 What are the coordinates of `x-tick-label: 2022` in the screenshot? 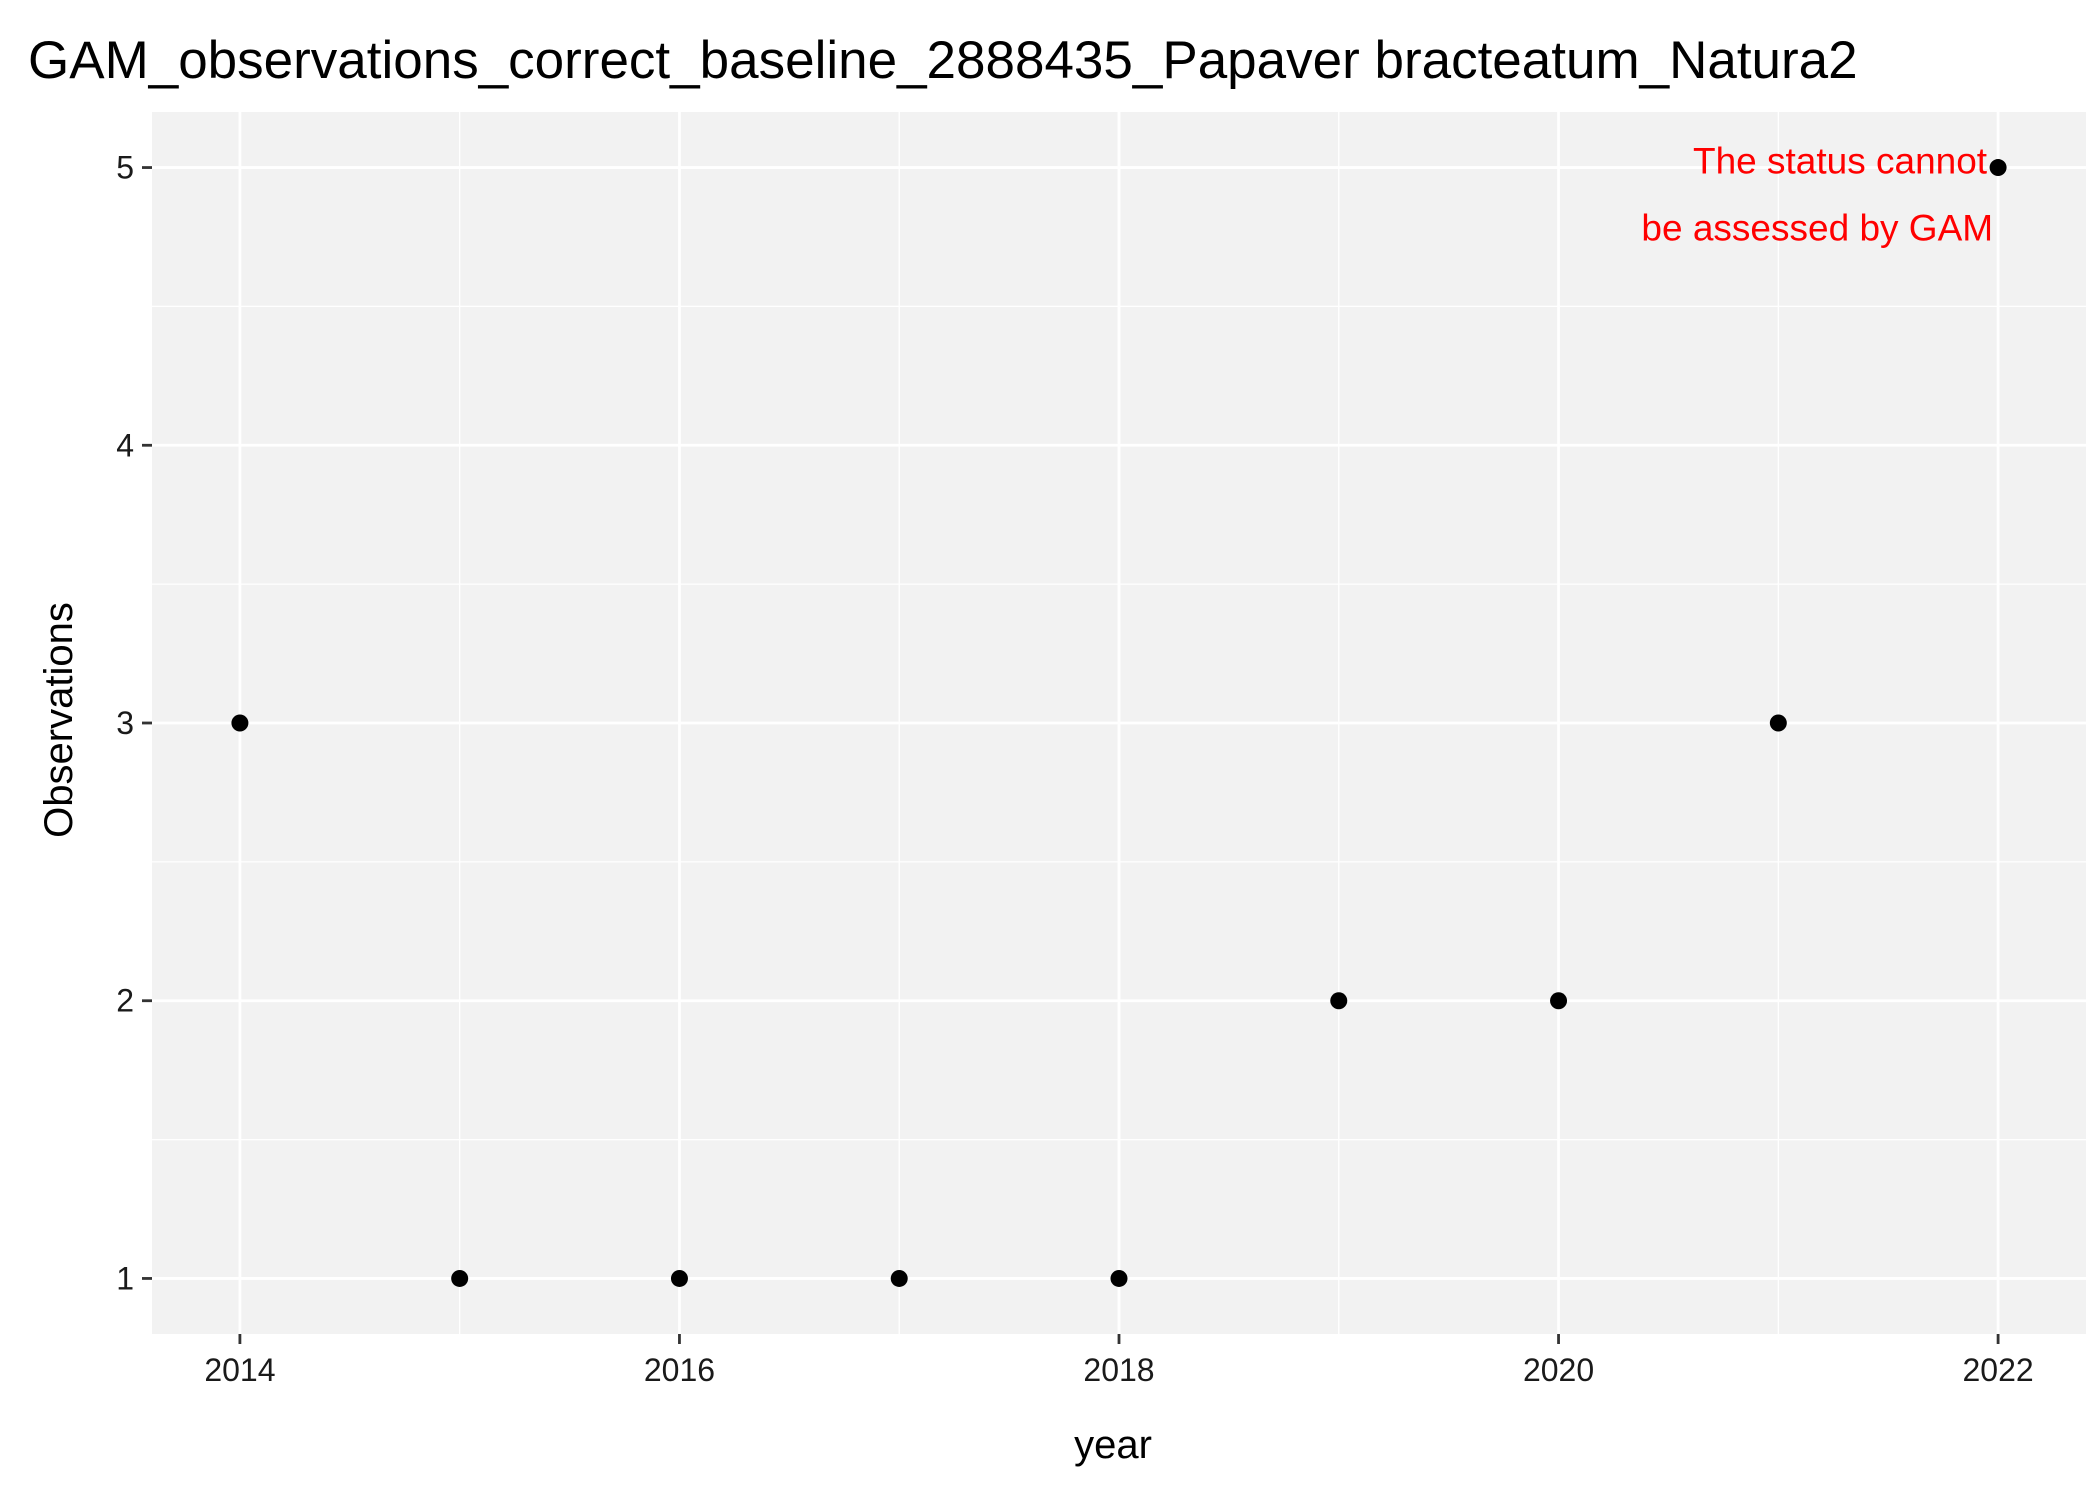 It's located at (1997, 1370).